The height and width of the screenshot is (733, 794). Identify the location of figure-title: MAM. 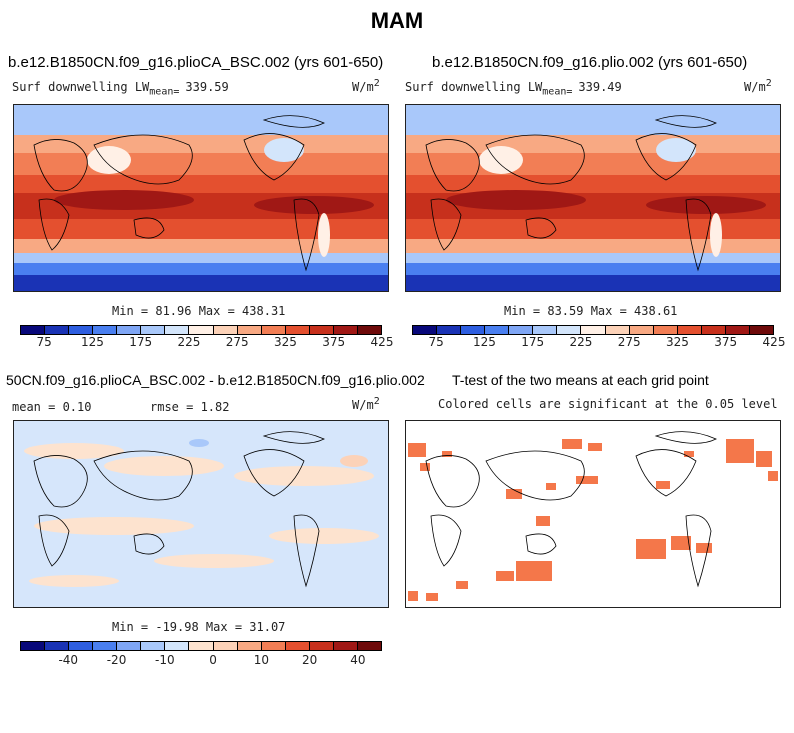
(397, 20).